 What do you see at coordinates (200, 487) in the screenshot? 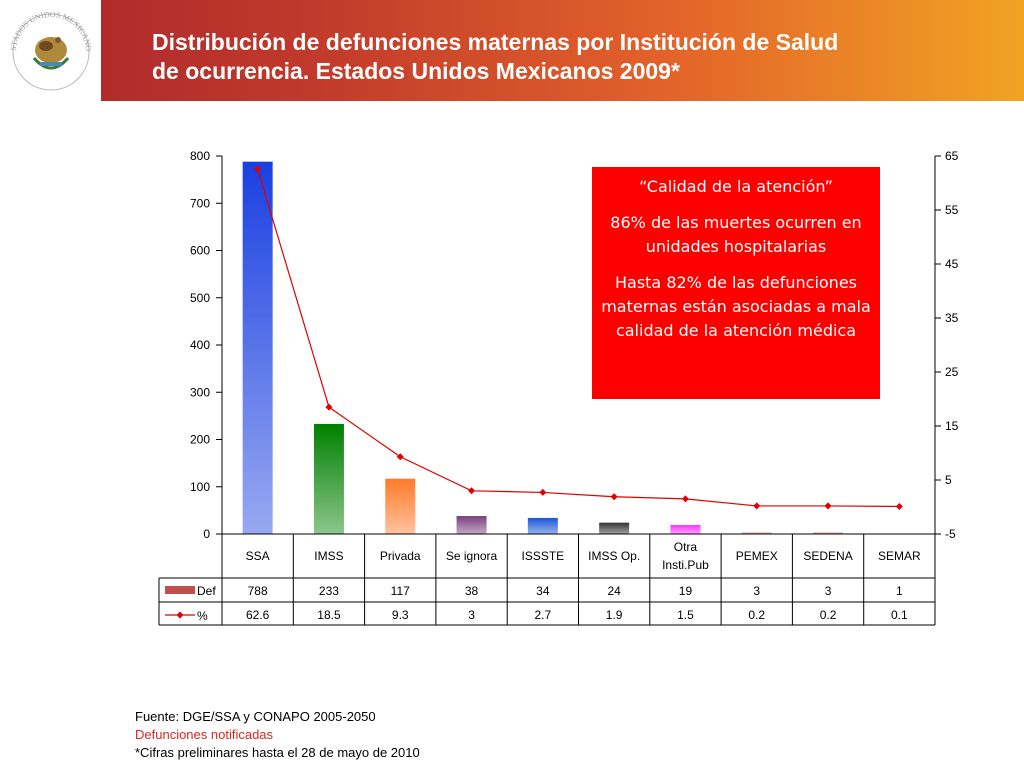
I see `left-tick-label: 100` at bounding box center [200, 487].